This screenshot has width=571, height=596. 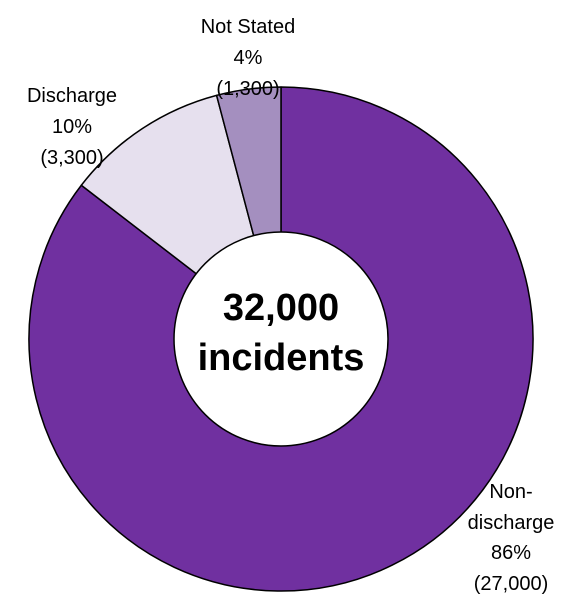 I want to click on slice-label-percent: 10%, so click(x=72, y=127).